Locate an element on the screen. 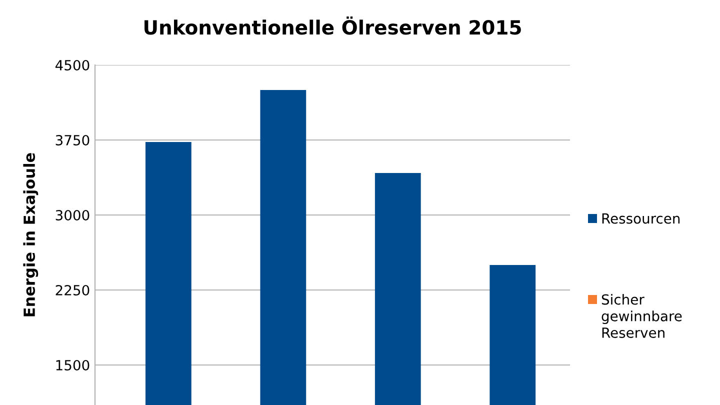 The width and height of the screenshot is (720, 405). y-tick-label: 4500 is located at coordinates (72, 65).